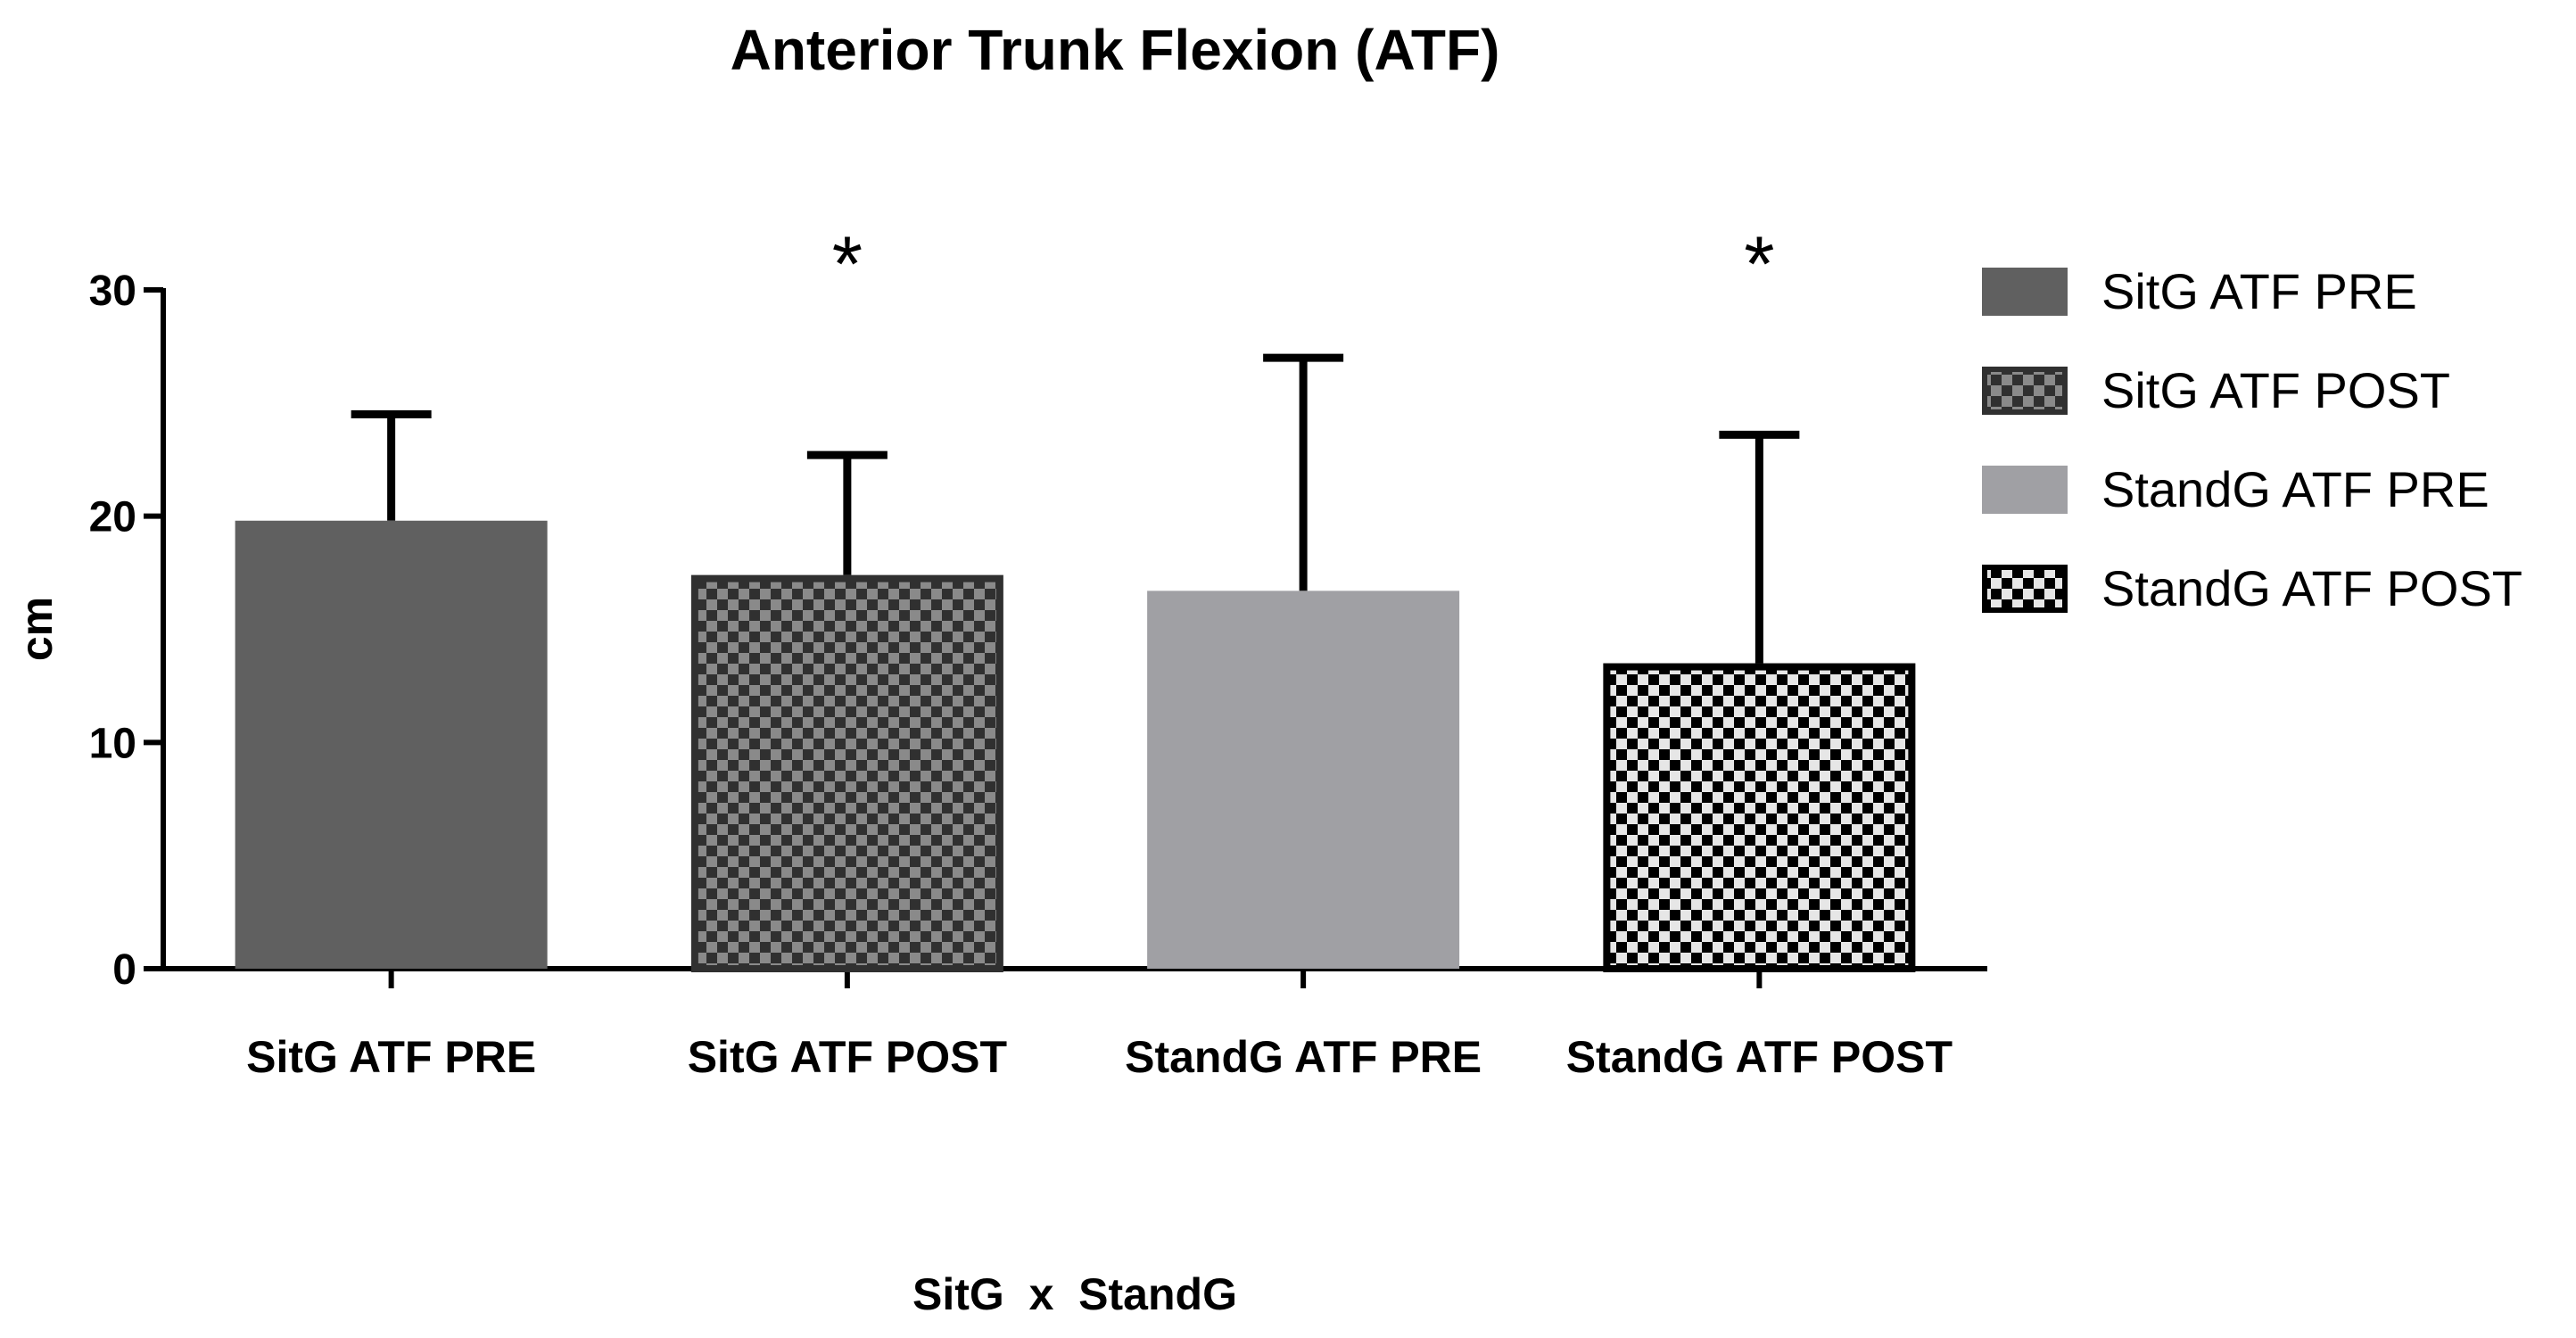 The image size is (2576, 1338). What do you see at coordinates (2311, 588) in the screenshot?
I see `legend-label: StandG ATF POST` at bounding box center [2311, 588].